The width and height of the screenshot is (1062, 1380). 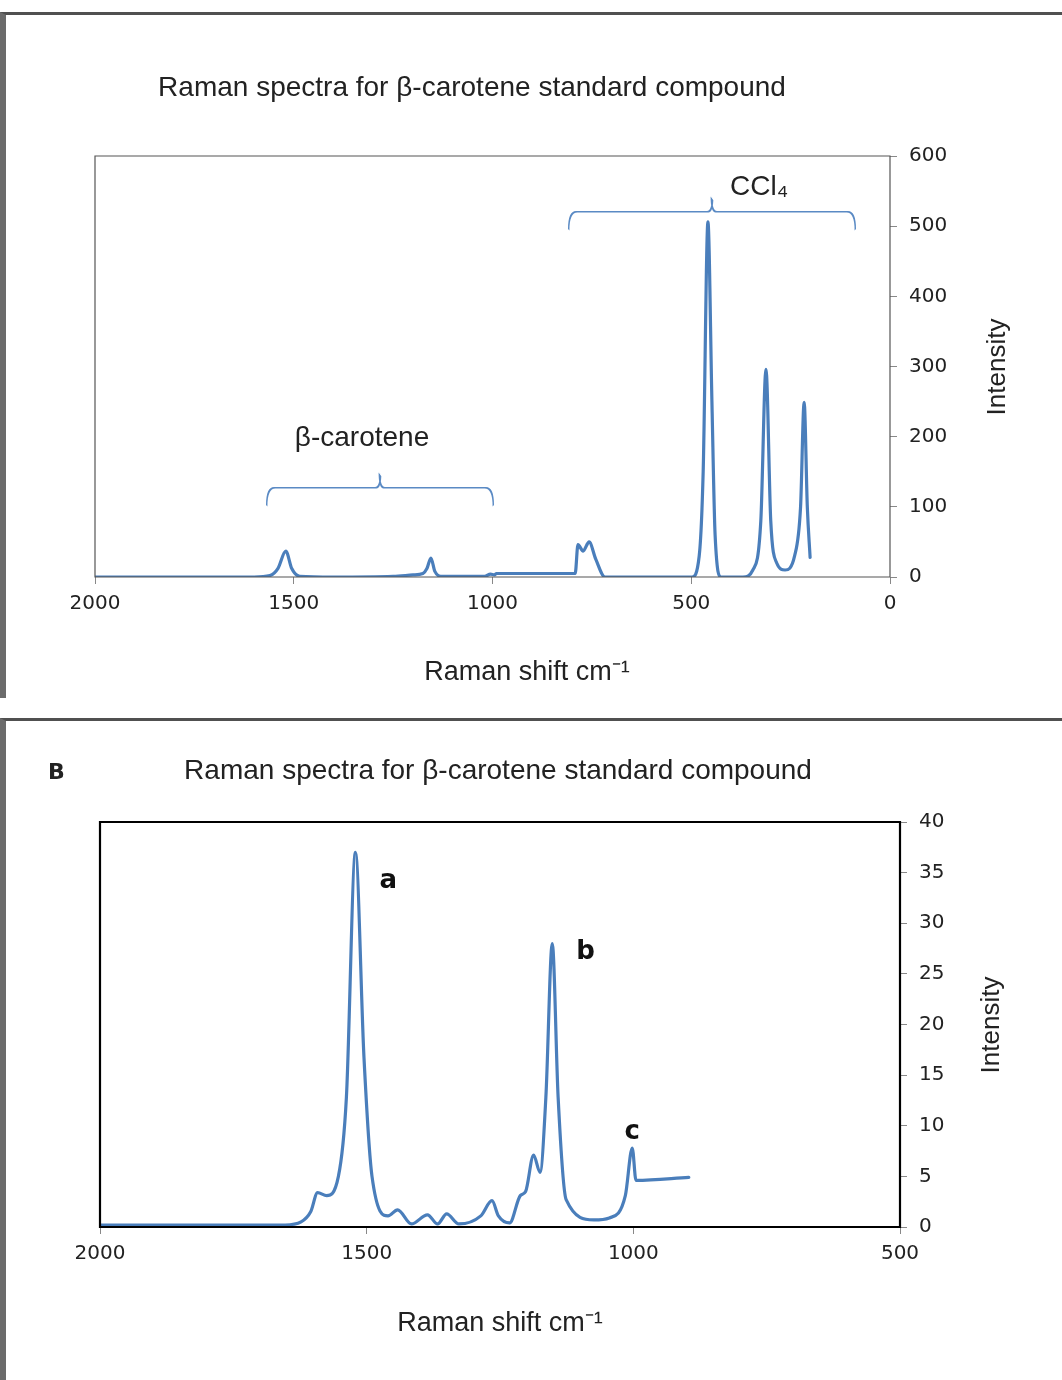 What do you see at coordinates (388, 879) in the screenshot?
I see `annotation: a` at bounding box center [388, 879].